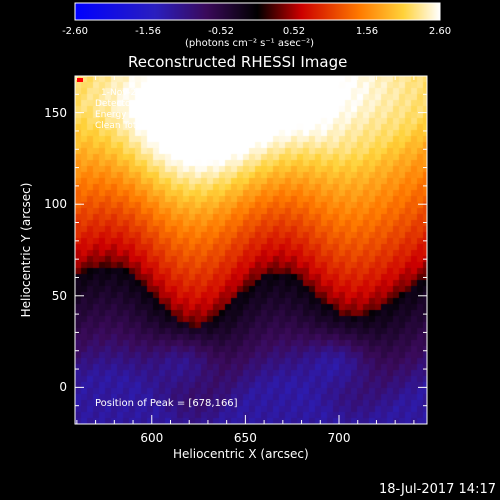  What do you see at coordinates (55, 112) in the screenshot?
I see `y-tick-label: 150` at bounding box center [55, 112].